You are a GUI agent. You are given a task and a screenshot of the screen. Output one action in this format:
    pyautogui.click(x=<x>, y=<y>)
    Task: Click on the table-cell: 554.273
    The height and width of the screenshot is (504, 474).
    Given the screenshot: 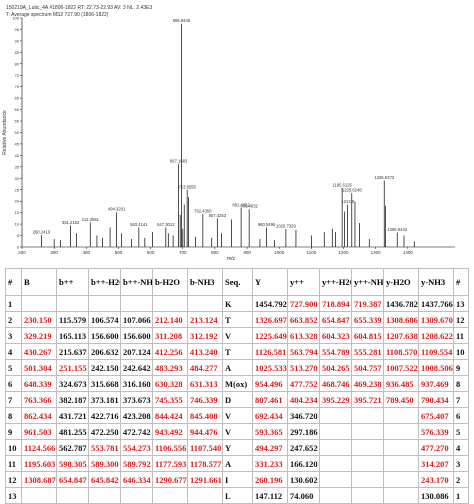 What is the action you would take?
    pyautogui.click(x=136, y=447)
    